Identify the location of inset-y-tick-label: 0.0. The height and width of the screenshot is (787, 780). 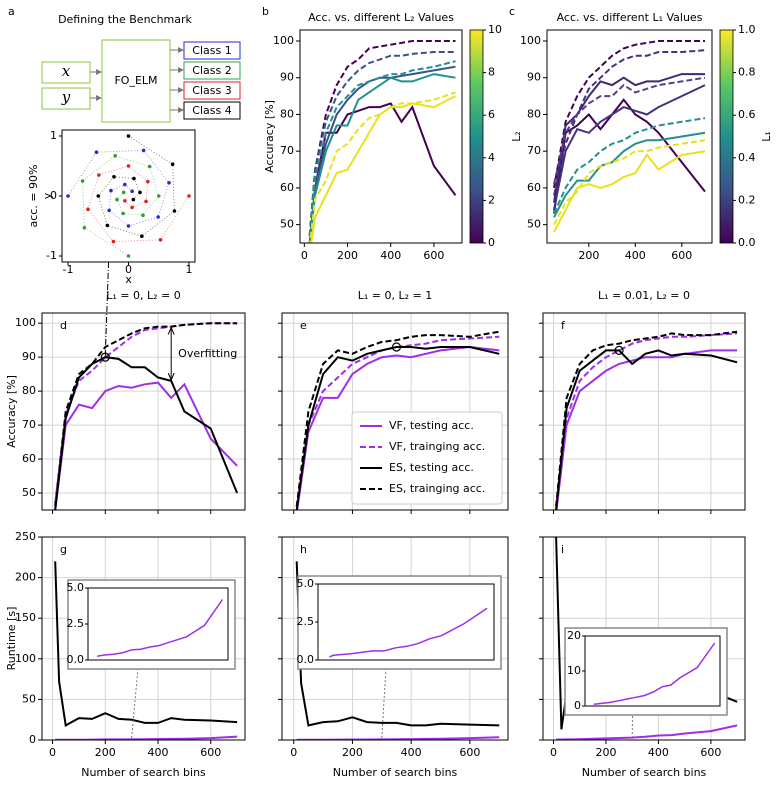
(76, 659).